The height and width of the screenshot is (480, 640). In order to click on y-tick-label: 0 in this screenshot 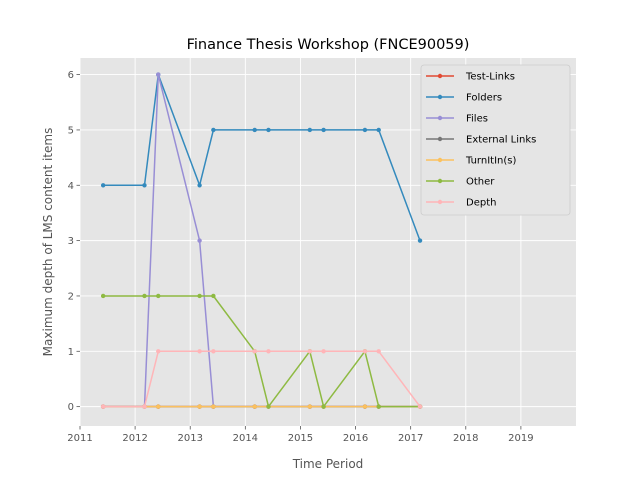, I will do `click(71, 407)`.